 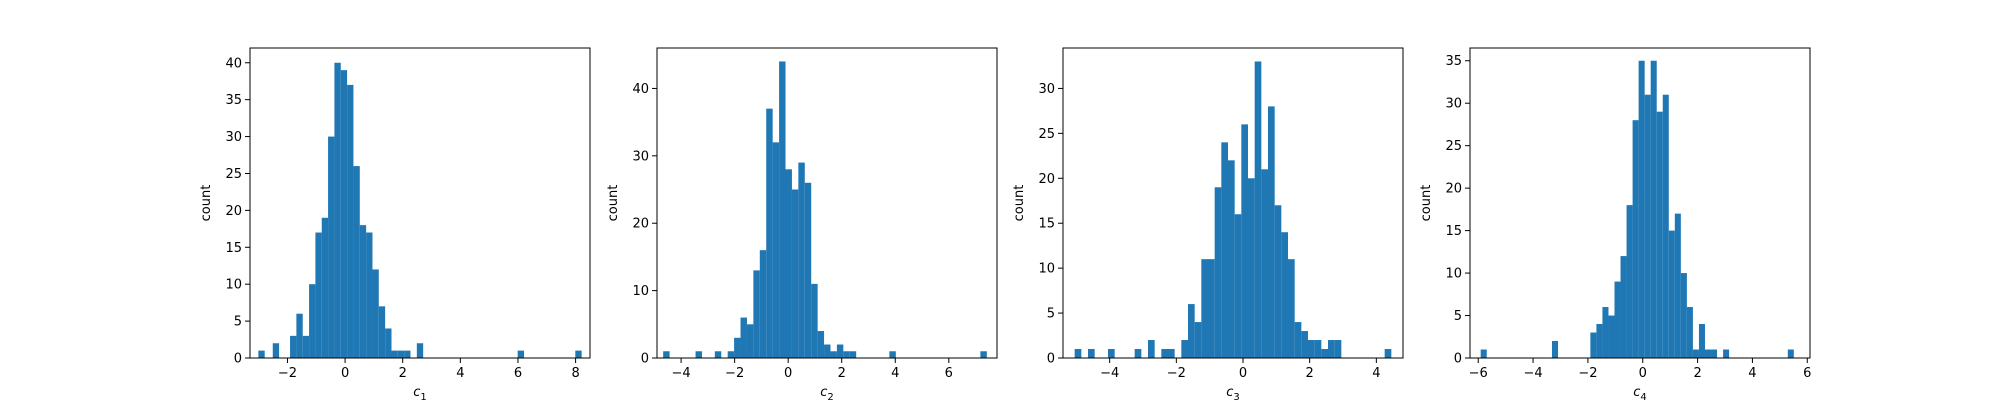 What do you see at coordinates (233, 211) in the screenshot?
I see `y-tick-label: 20` at bounding box center [233, 211].